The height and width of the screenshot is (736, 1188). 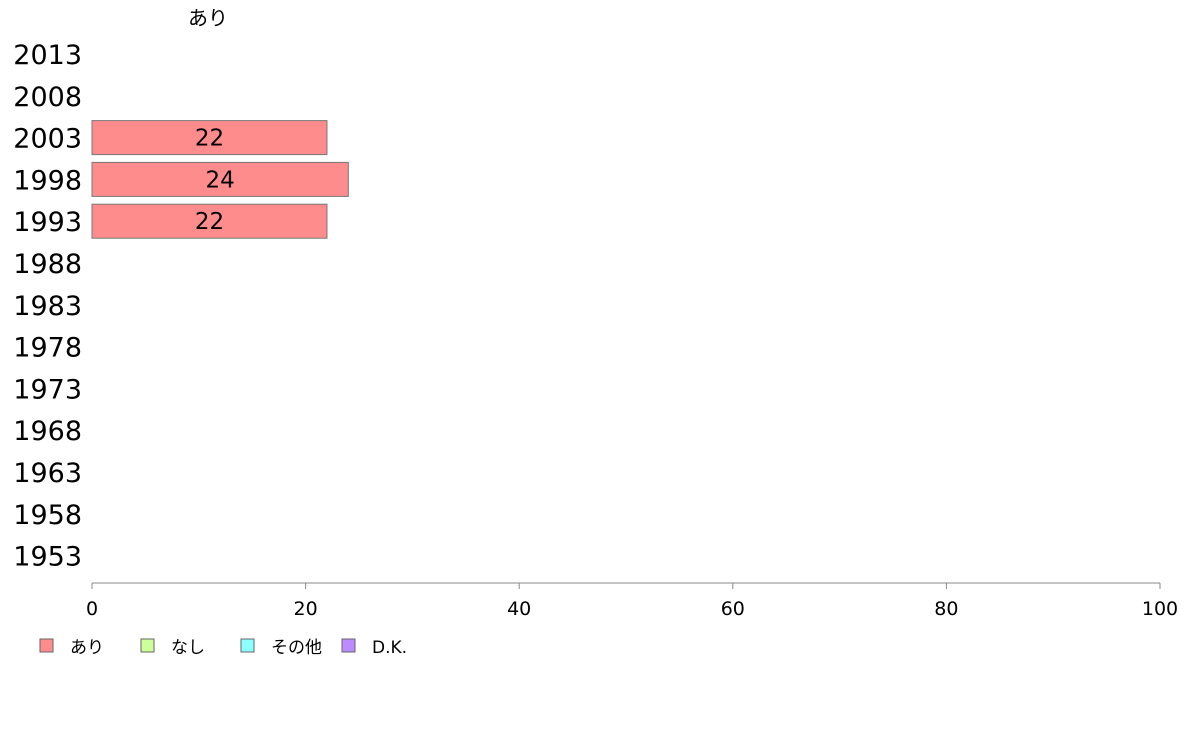 I want to click on x-tick-label-0: 0, so click(x=92, y=609).